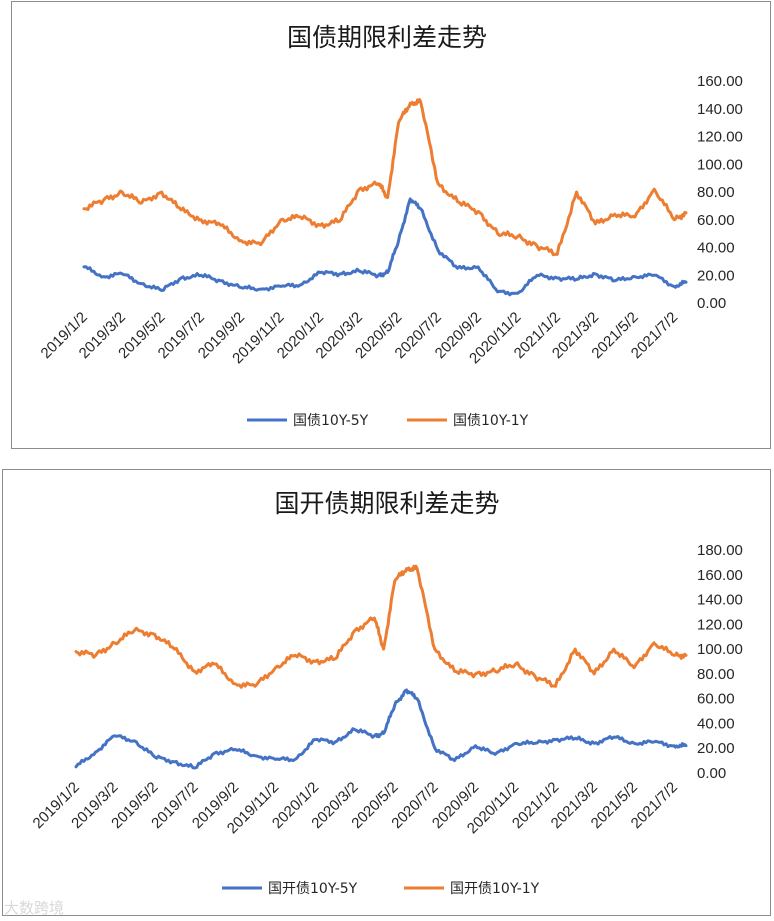  What do you see at coordinates (491, 421) in the screenshot?
I see `legend-label-2: 国债10Y-1Y` at bounding box center [491, 421].